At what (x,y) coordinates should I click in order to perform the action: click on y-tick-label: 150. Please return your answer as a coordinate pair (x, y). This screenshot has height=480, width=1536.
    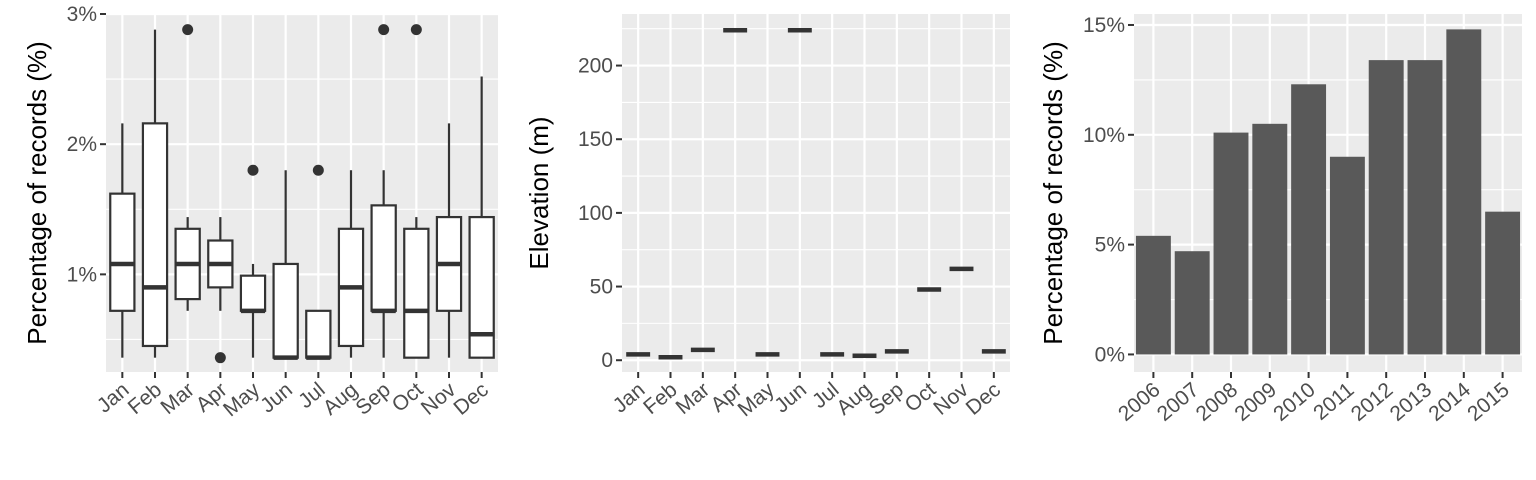
    Looking at the image, I should click on (595, 139).